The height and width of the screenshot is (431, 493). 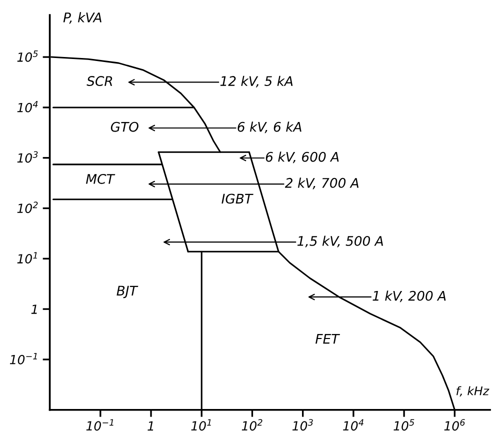 I want to click on annotation: GTO, so click(x=124, y=127).